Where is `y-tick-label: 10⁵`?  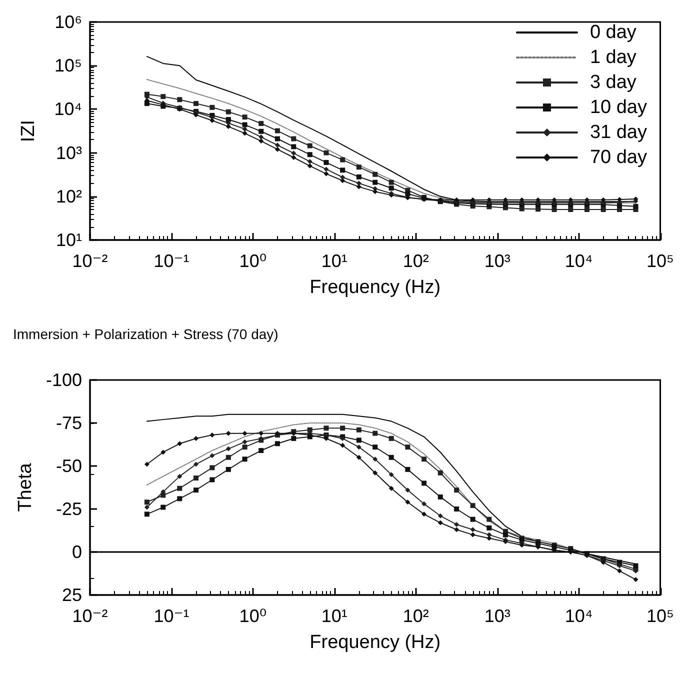 y-tick-label: 10⁵ is located at coordinates (68, 66).